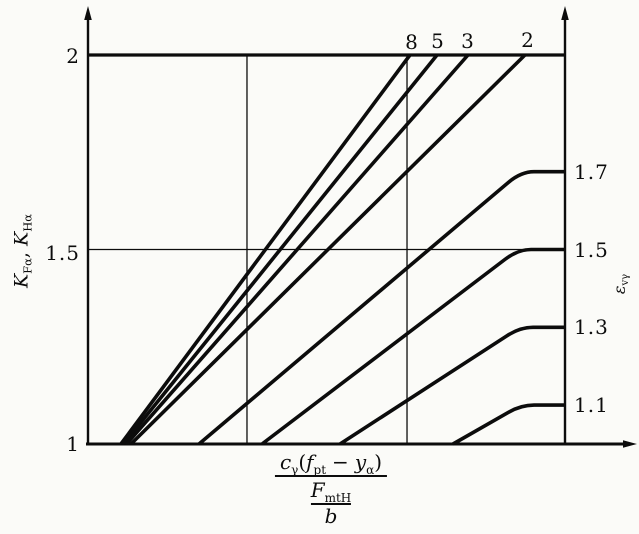 This screenshot has height=534, width=639. Describe the element at coordinates (378, 462) in the screenshot. I see `close-paren: )` at that location.